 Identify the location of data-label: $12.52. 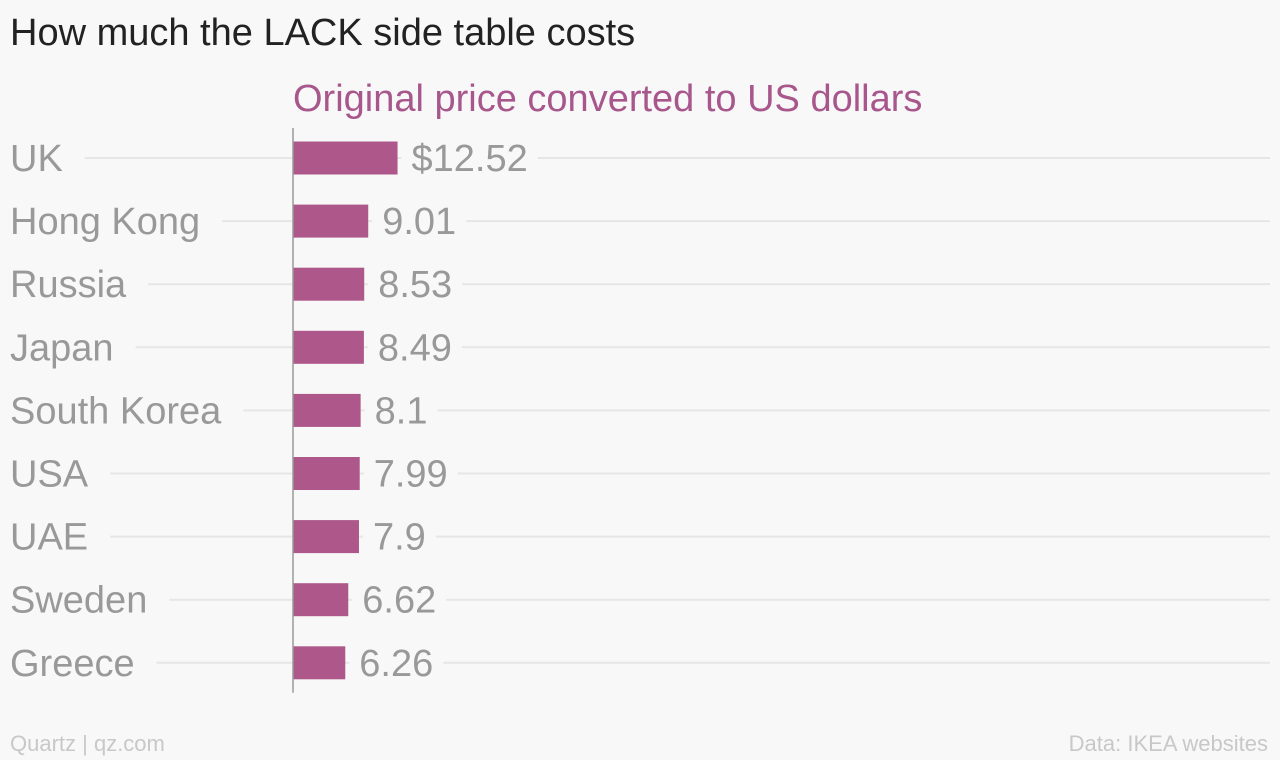
(470, 159).